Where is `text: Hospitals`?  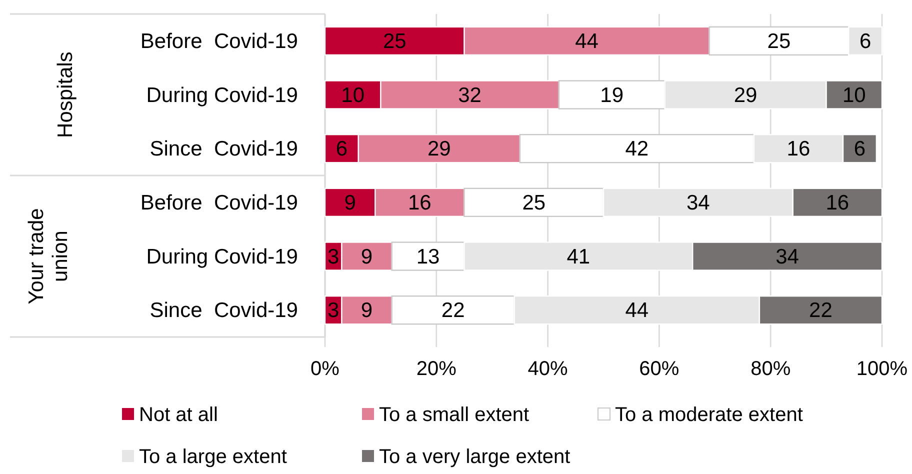 text: Hospitals is located at coordinates (65, 95).